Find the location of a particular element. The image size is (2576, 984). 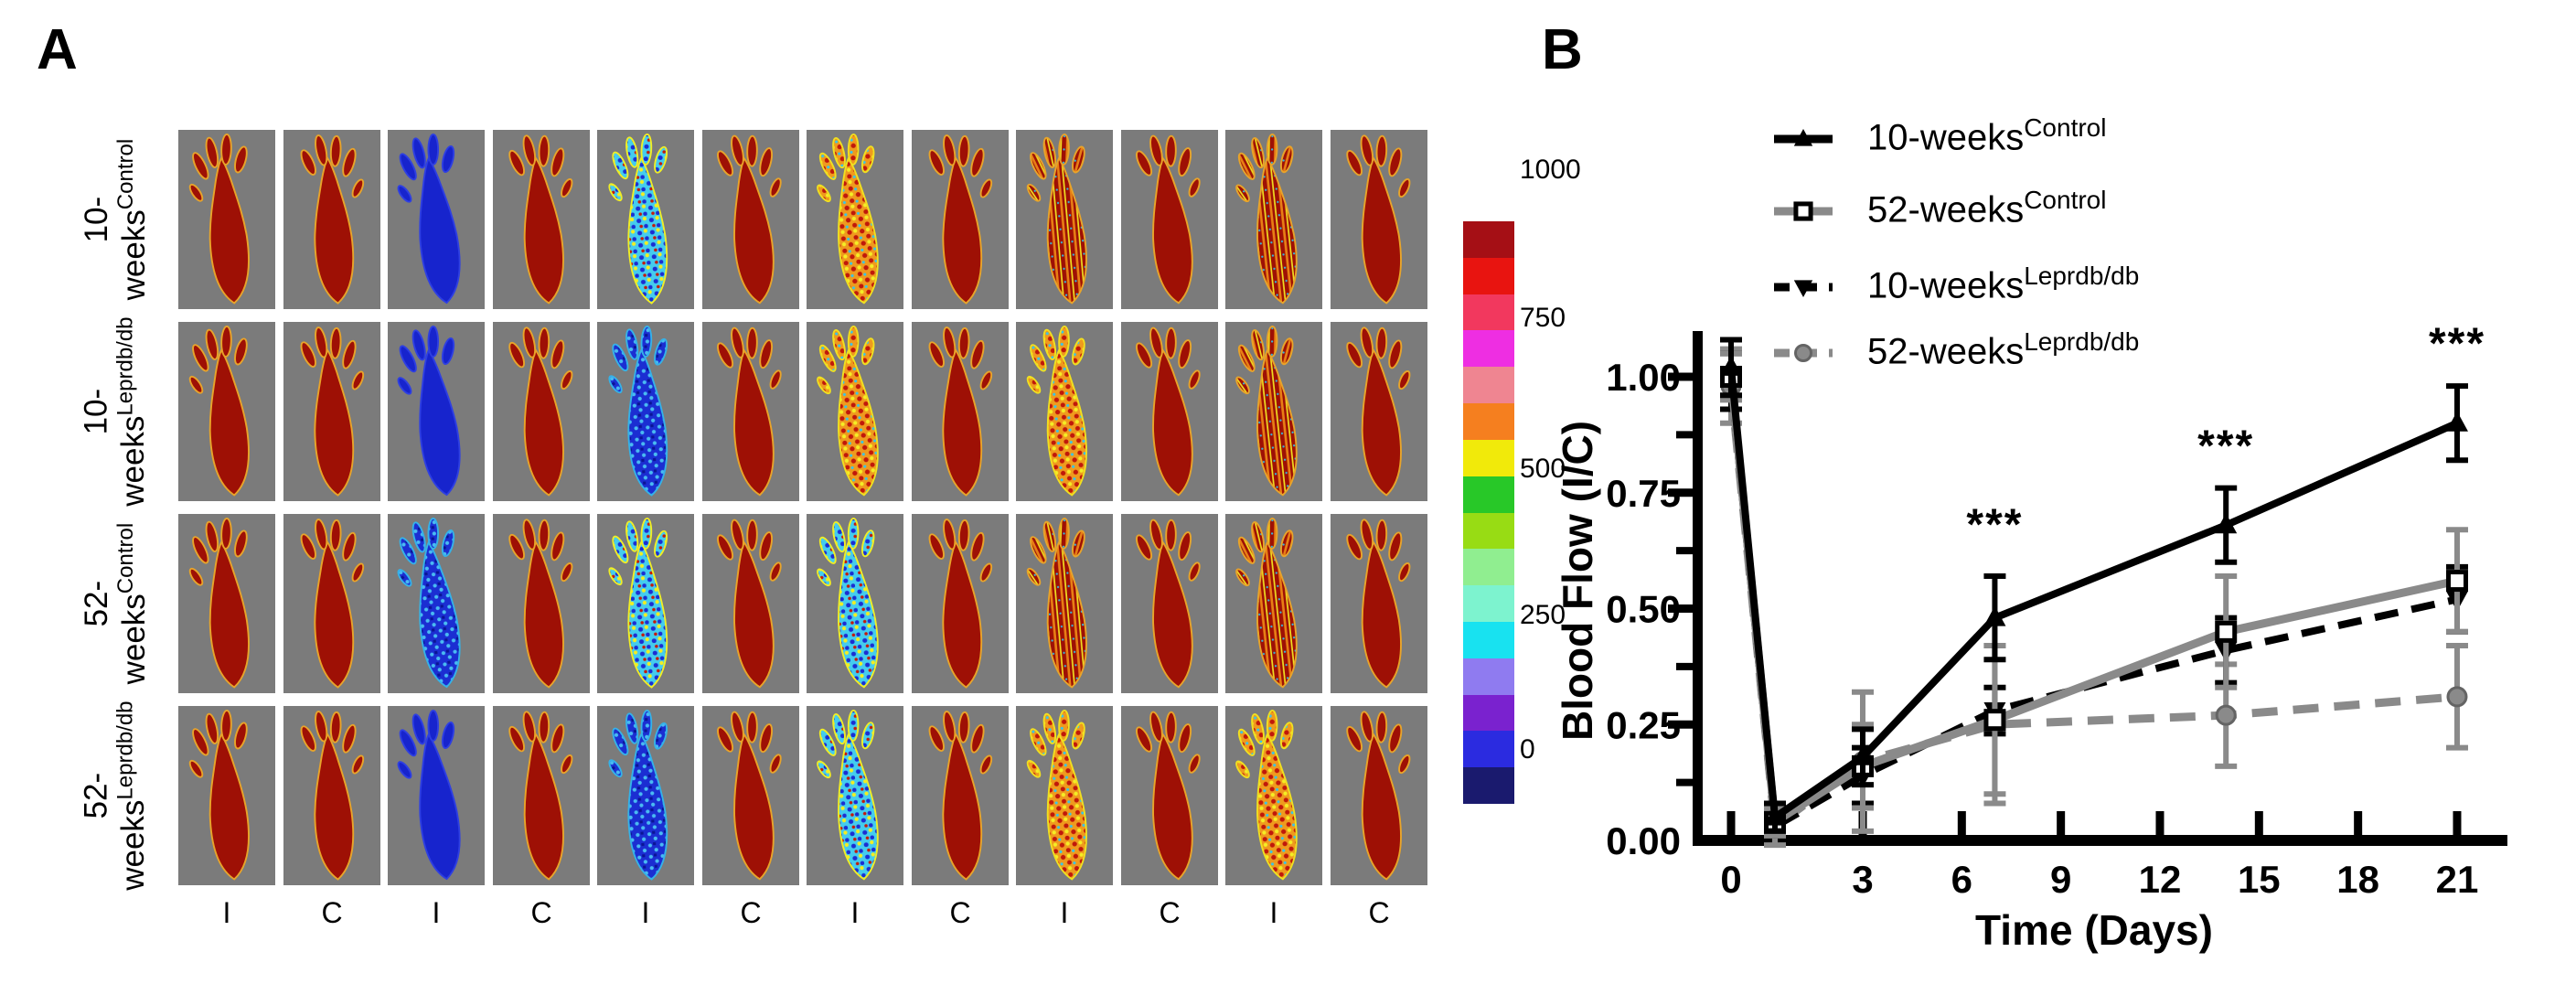

perfusion-image-r4c2 is located at coordinates (331, 795).